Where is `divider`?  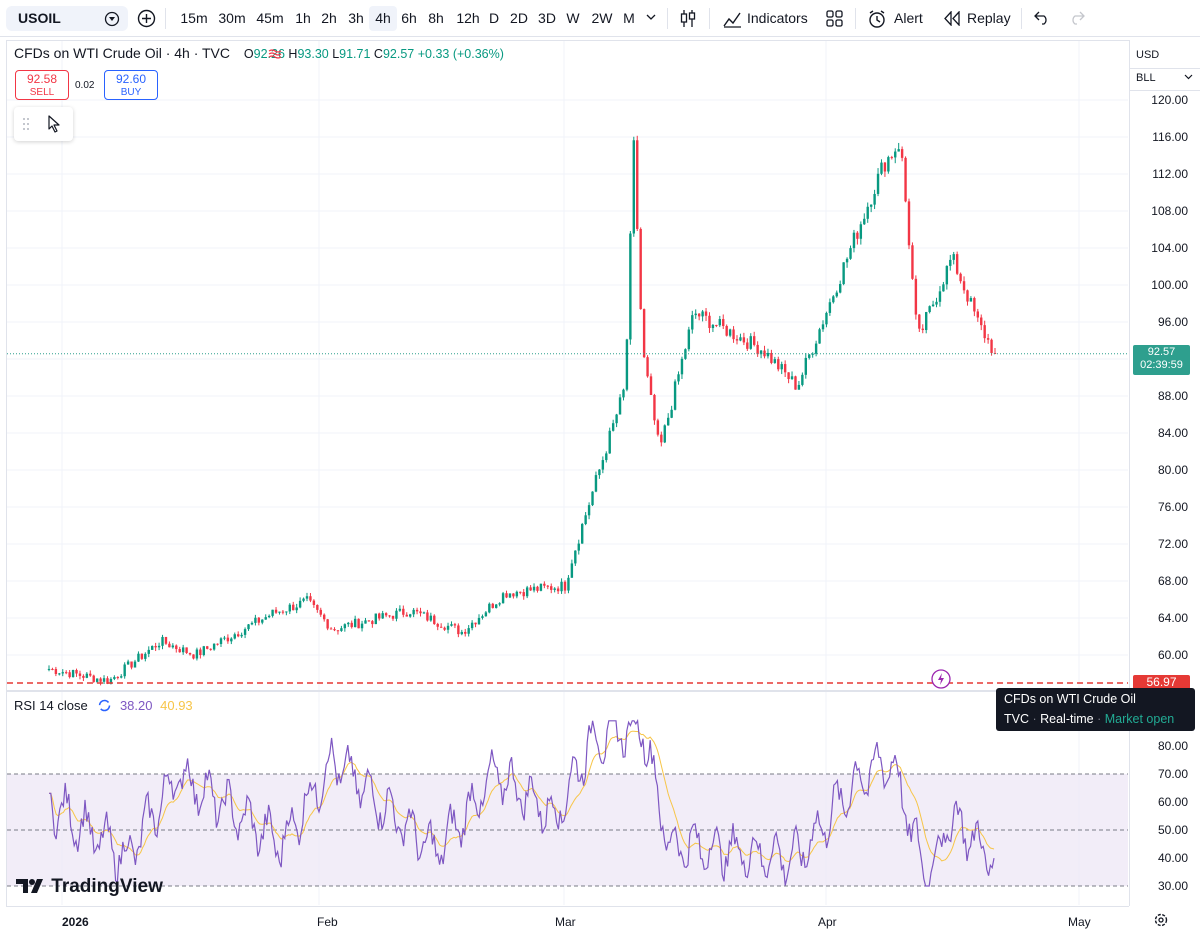
divider is located at coordinates (667, 18).